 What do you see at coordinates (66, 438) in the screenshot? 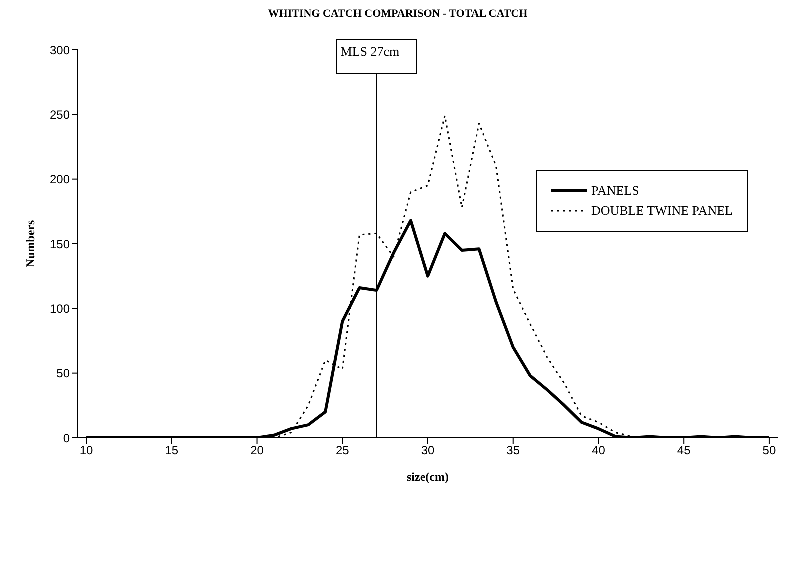
I see `y-tick-label: 0` at bounding box center [66, 438].